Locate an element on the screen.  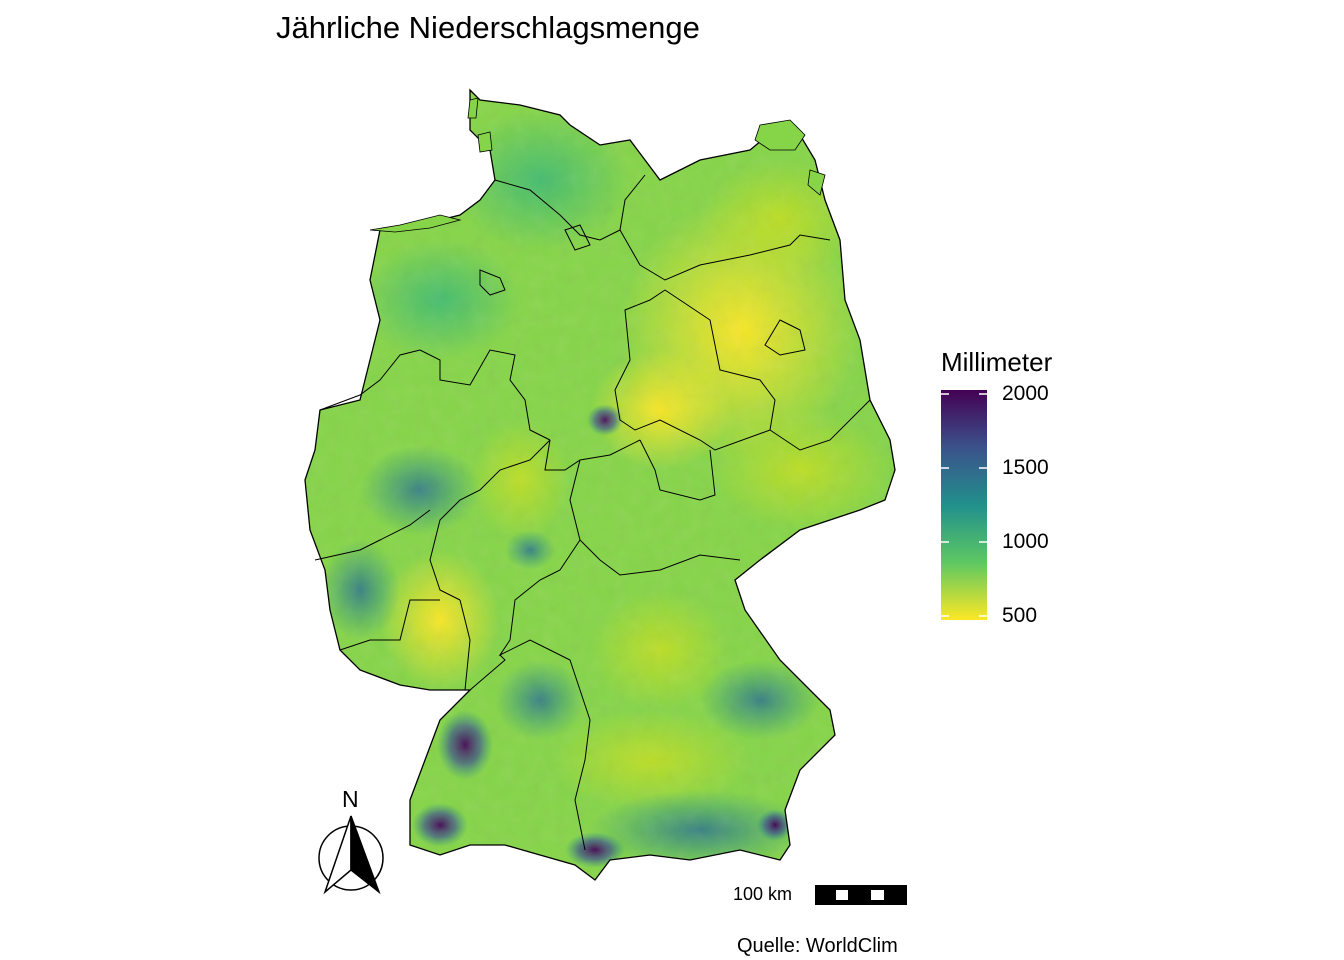
scale-bar is located at coordinates (861, 895).